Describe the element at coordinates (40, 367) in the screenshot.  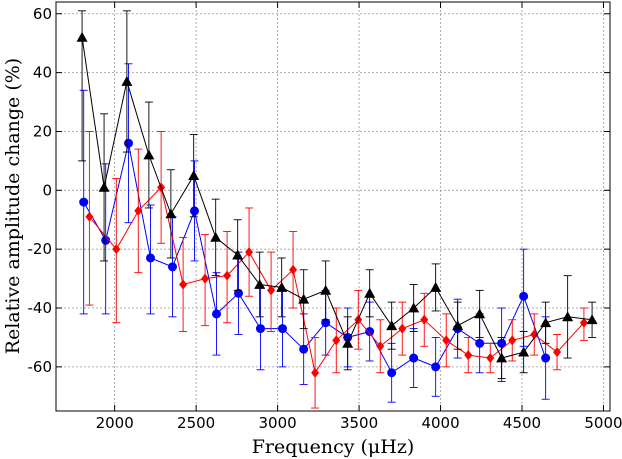
I see `y-tick-label: -60` at that location.